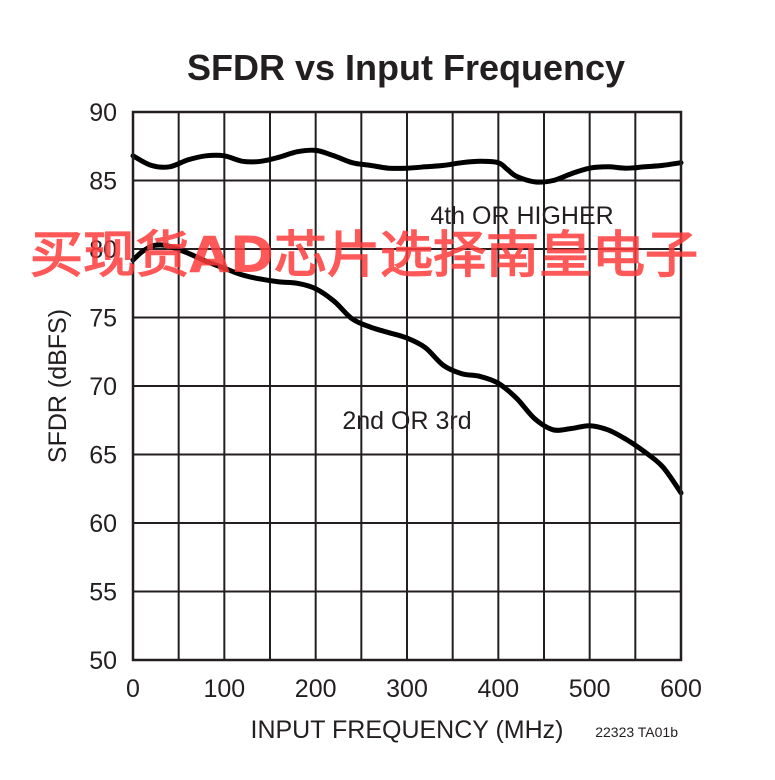 This screenshot has height=780, width=775. I want to click on y-tick-label: 75, so click(103, 319).